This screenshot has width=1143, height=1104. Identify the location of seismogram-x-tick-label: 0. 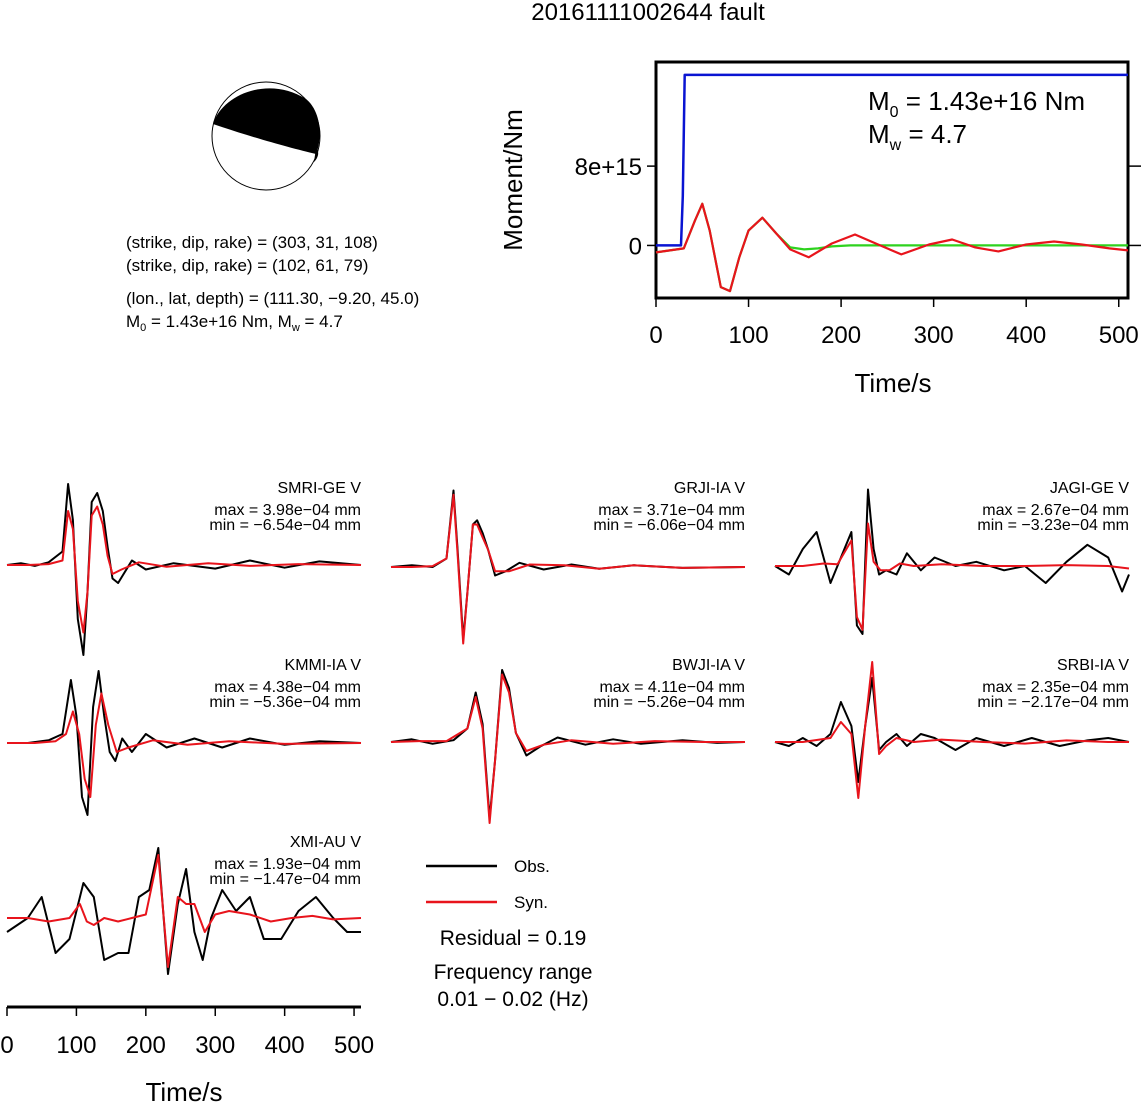
(6, 1045).